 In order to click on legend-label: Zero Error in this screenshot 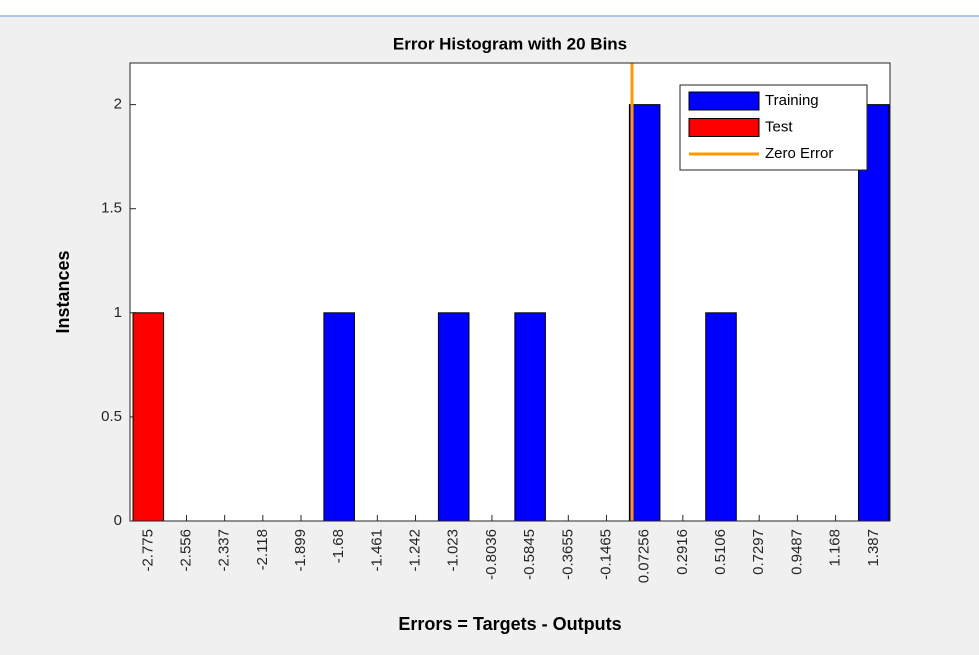, I will do `click(799, 153)`.